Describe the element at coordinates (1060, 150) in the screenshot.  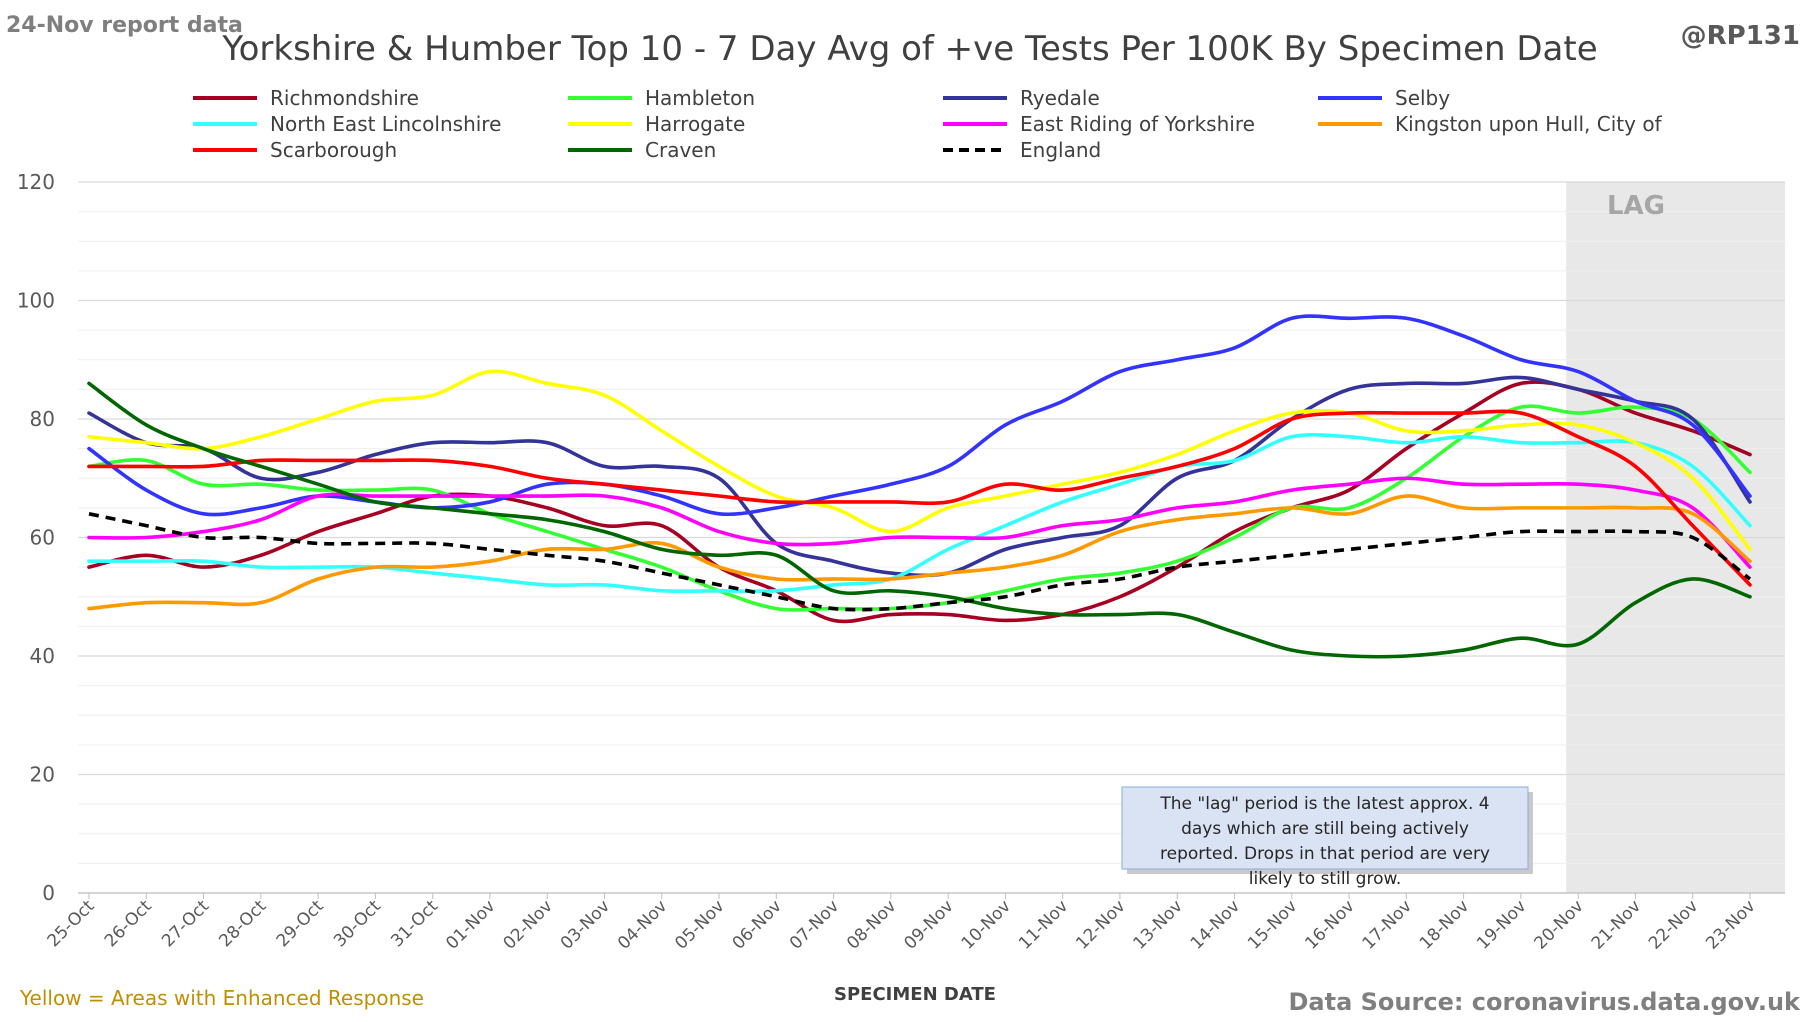
I see `legend-label-england: England` at that location.